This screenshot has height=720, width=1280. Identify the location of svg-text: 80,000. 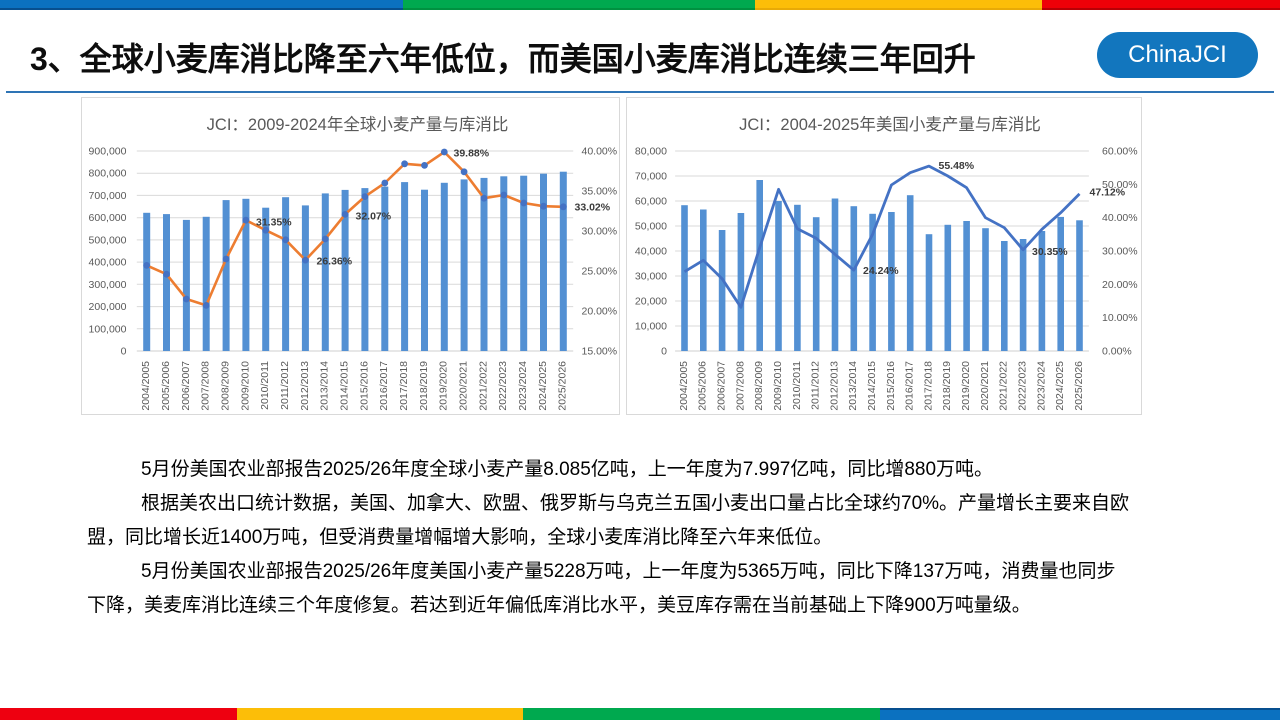
(651, 152).